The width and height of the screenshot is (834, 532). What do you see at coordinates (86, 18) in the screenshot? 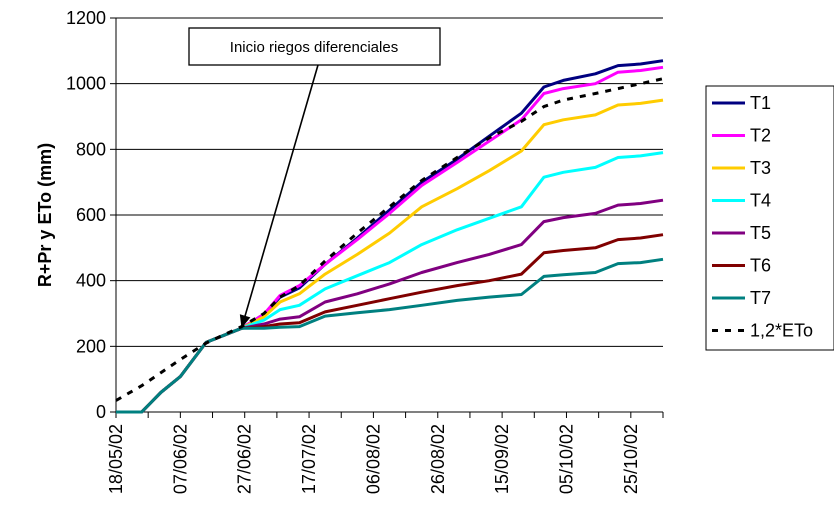
I see `y-tick-label: 1200` at bounding box center [86, 18].